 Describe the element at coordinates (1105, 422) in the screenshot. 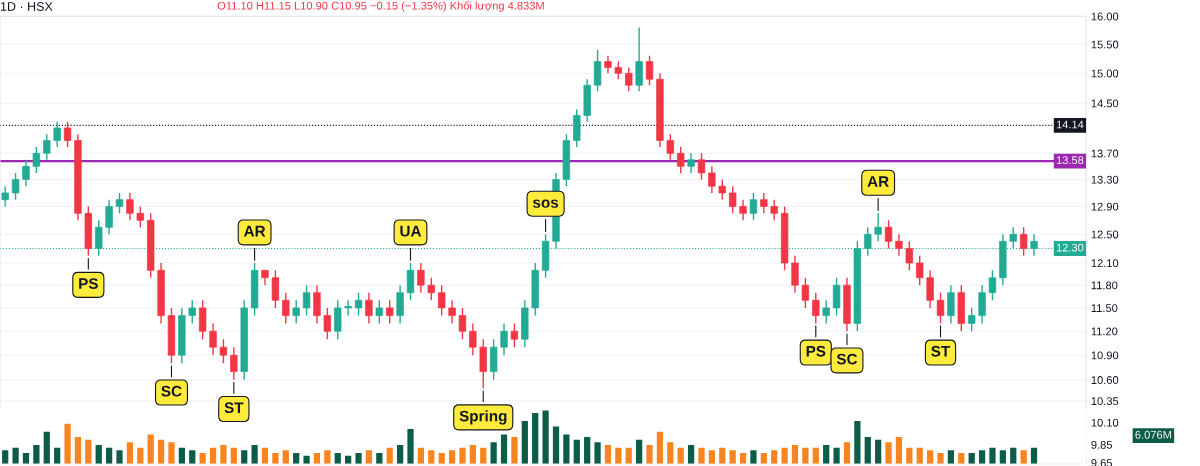

I see `y-tick-label: 10.10` at that location.